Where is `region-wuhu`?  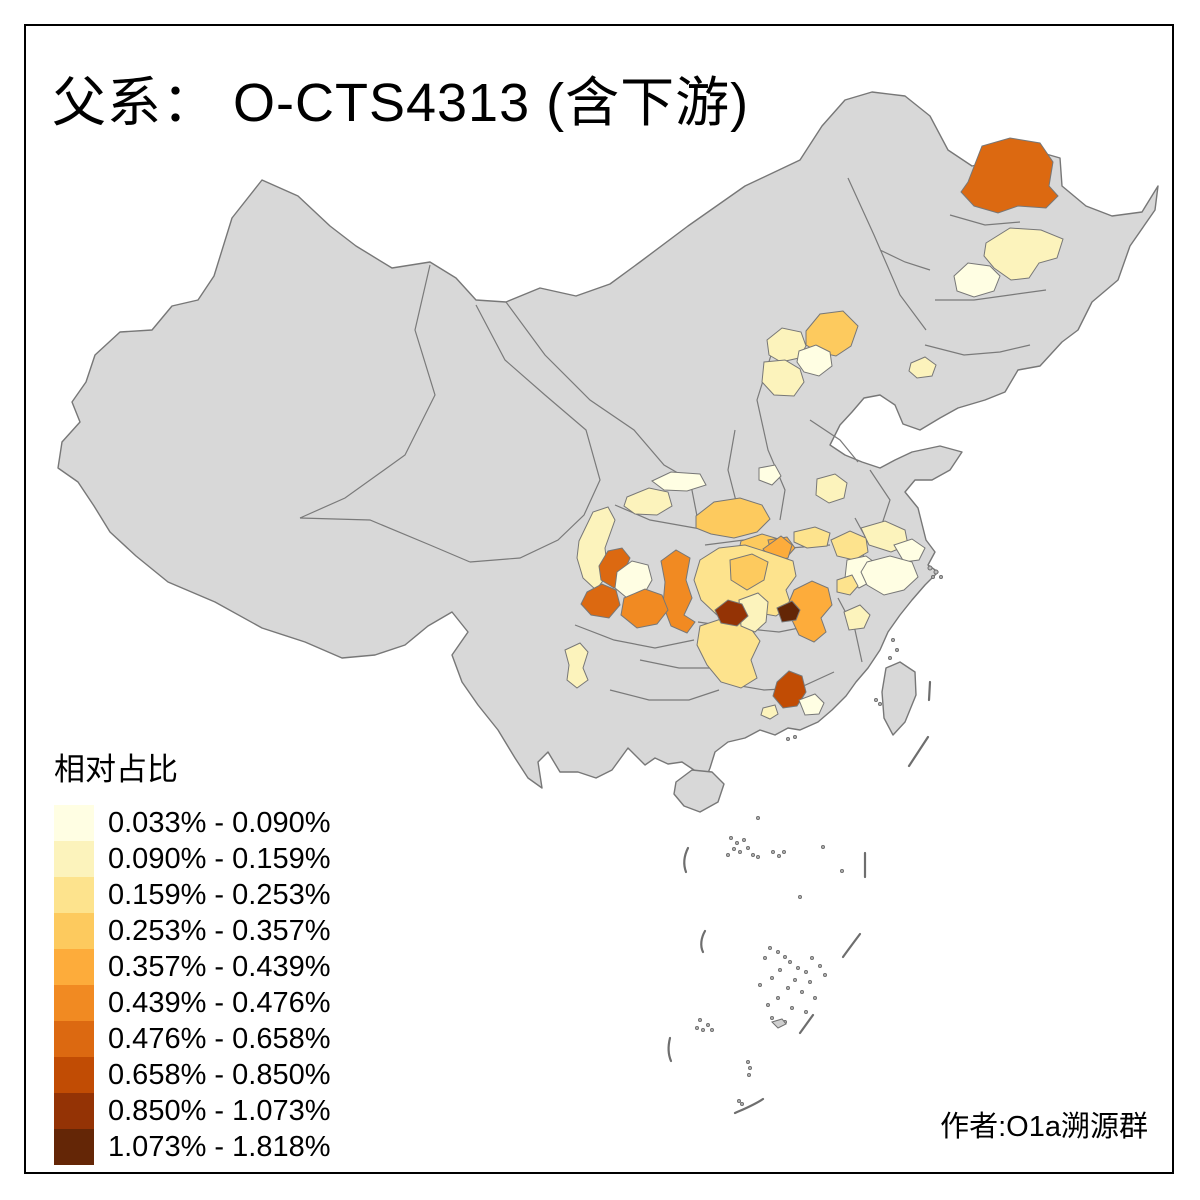
region-wuhu is located at coordinates (847, 585).